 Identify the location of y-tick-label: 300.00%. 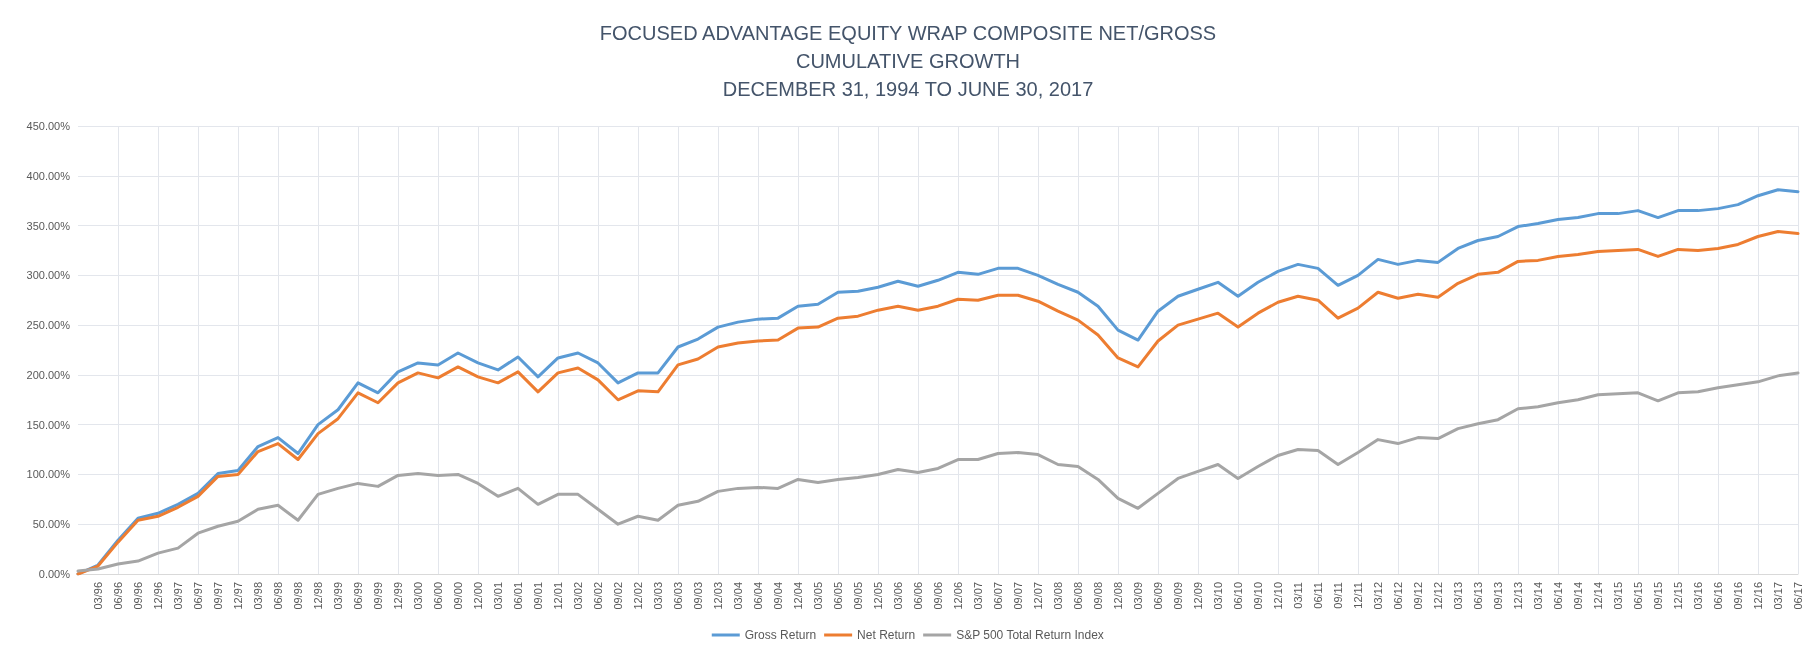
(48, 275).